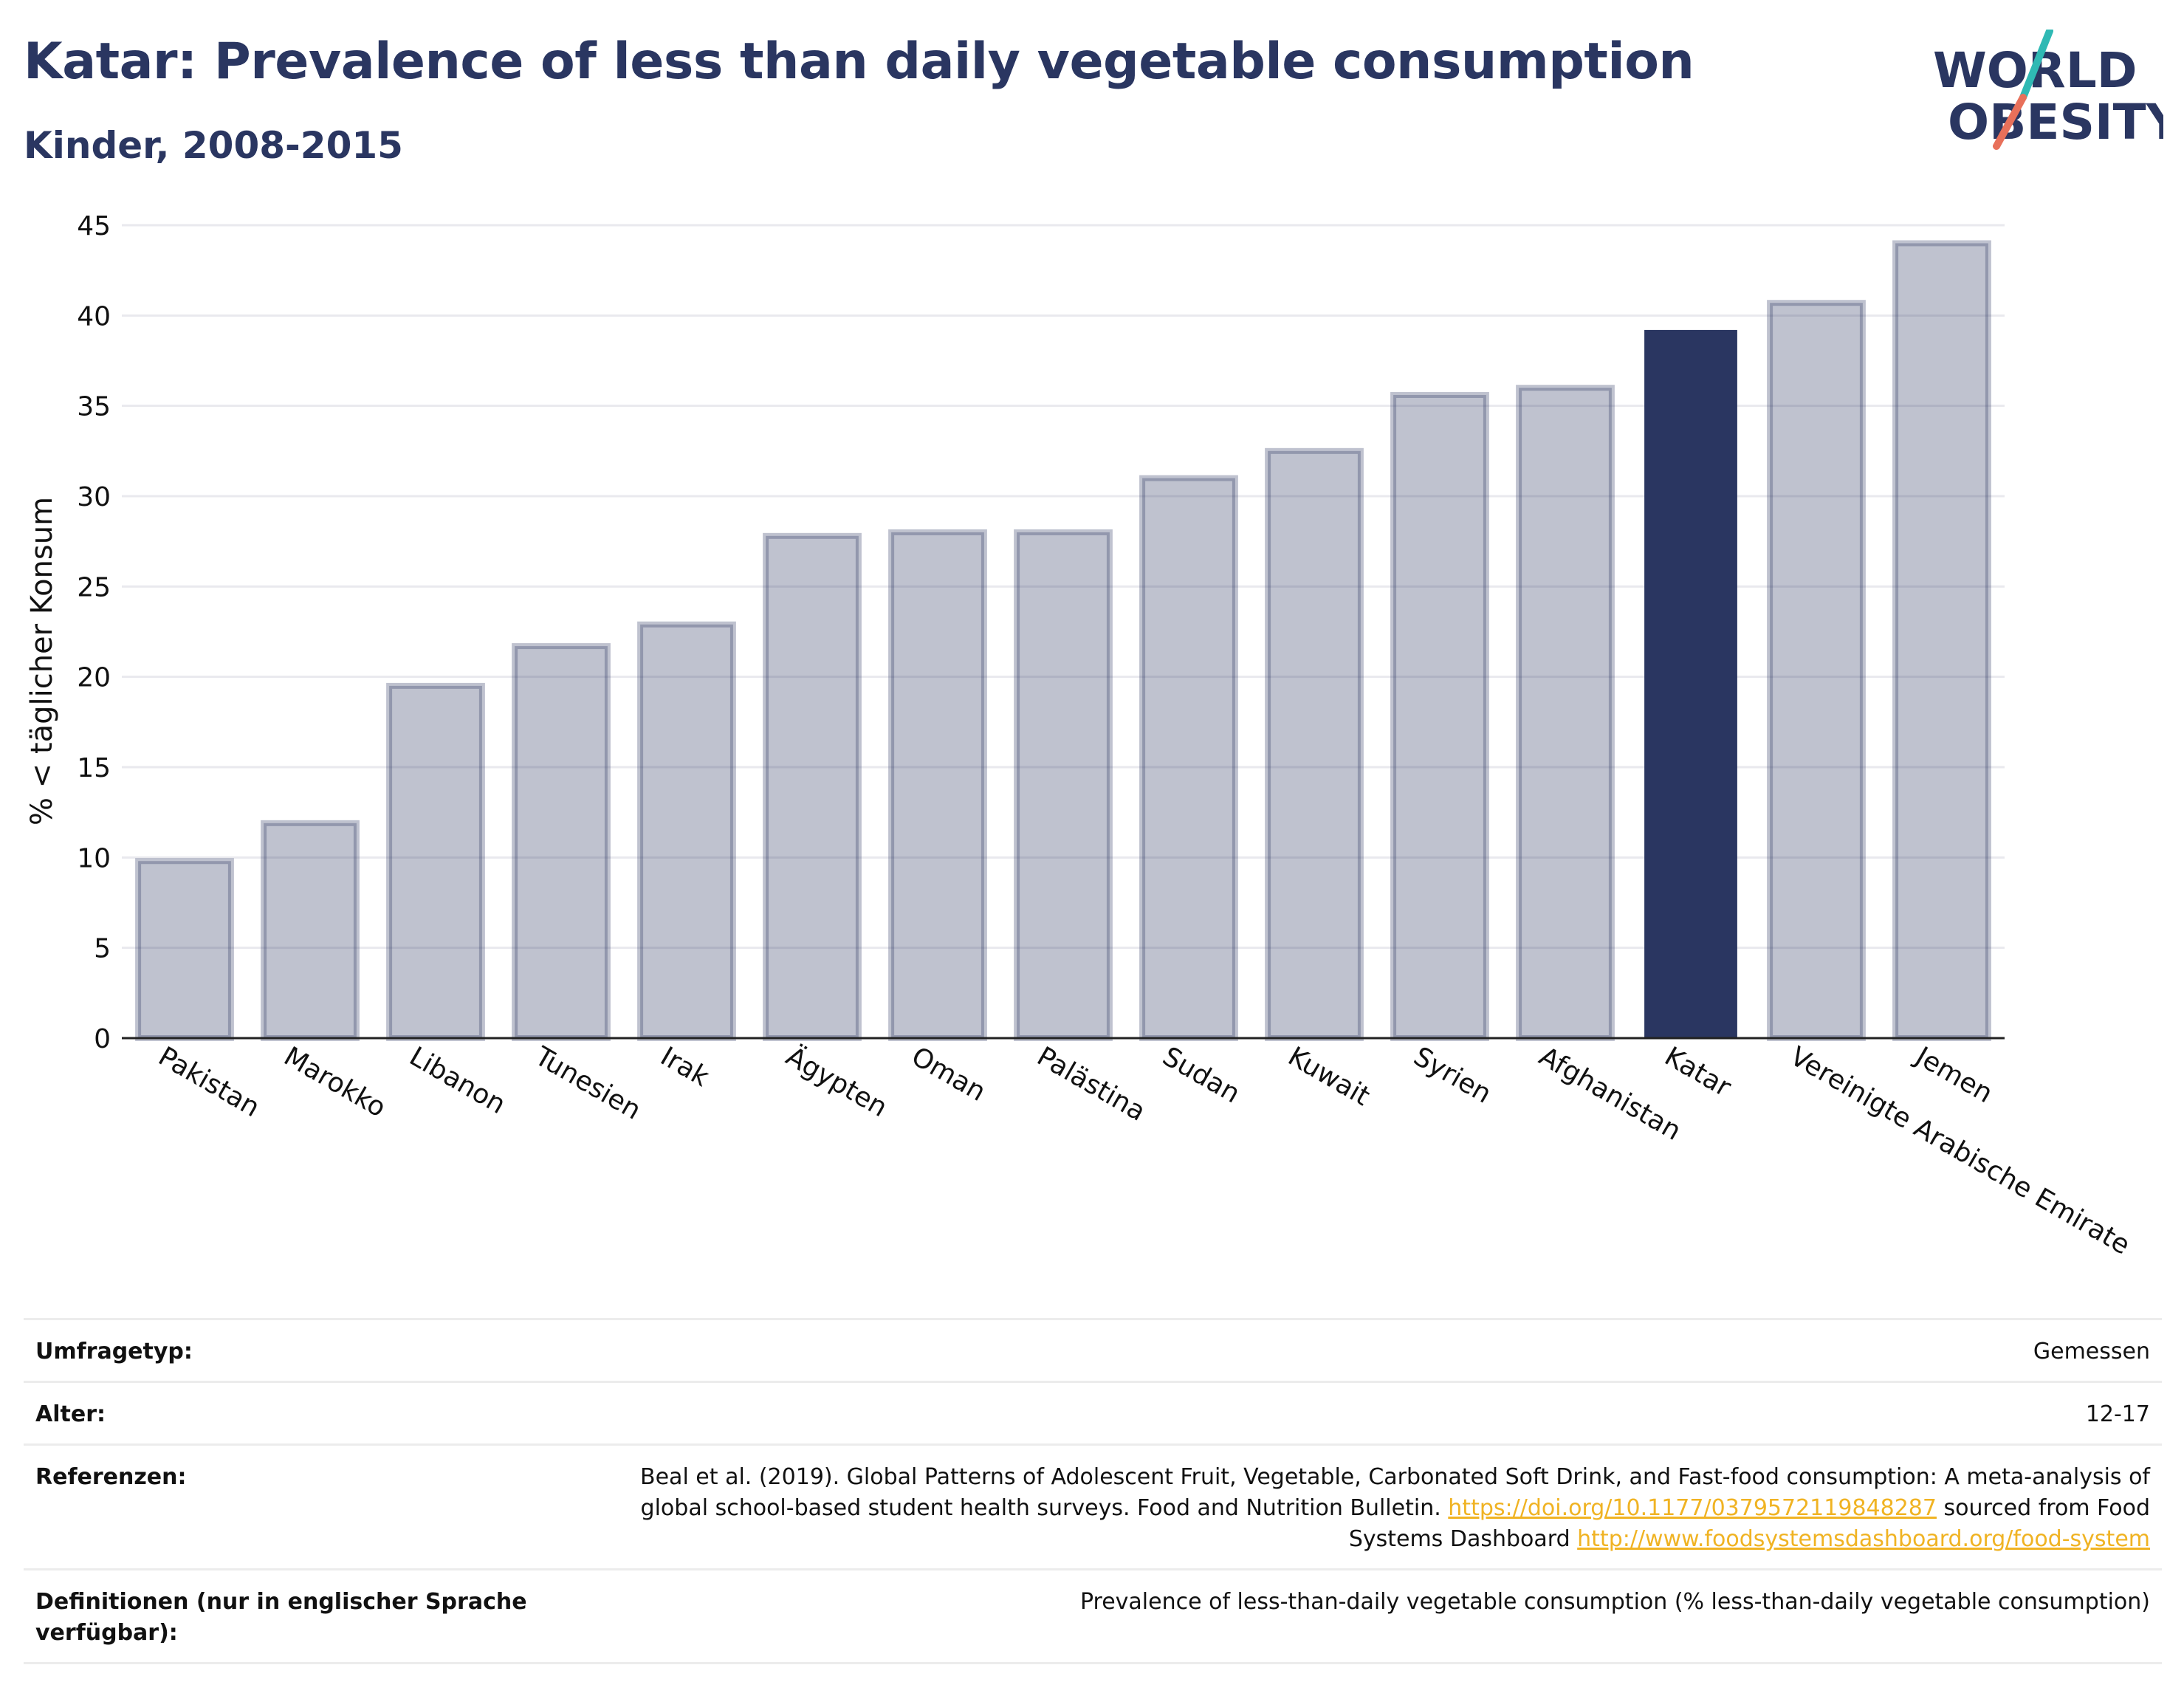  Describe the element at coordinates (94, 768) in the screenshot. I see `y-tick-label: 15` at that location.